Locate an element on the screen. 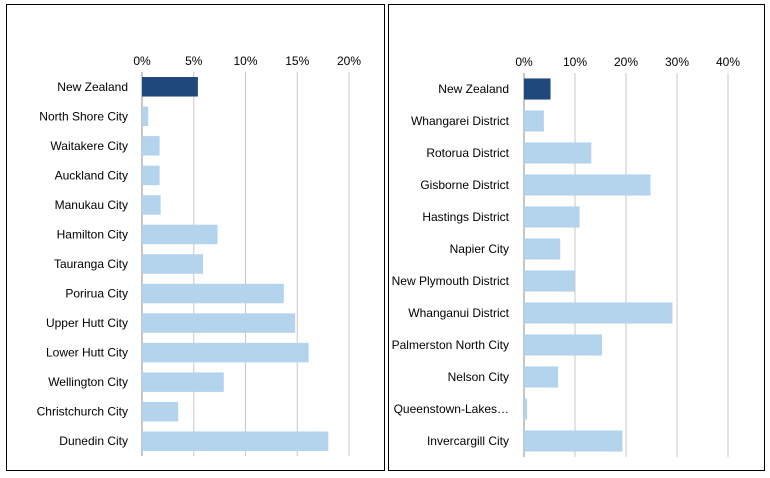 The image size is (770, 478). category-label: Waitakere City is located at coordinates (89, 146).